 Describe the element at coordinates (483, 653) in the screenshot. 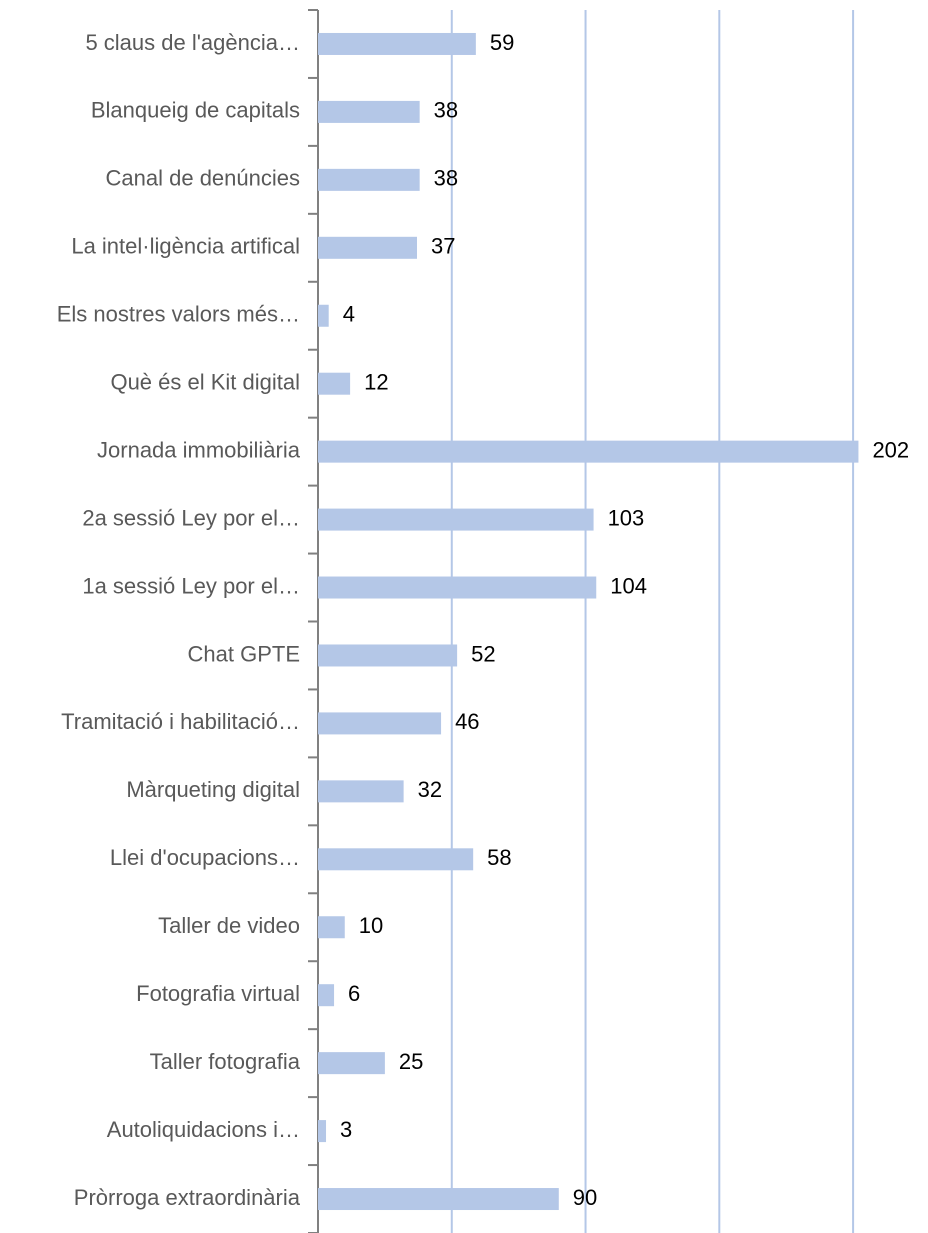

I see `data-label: 52` at that location.